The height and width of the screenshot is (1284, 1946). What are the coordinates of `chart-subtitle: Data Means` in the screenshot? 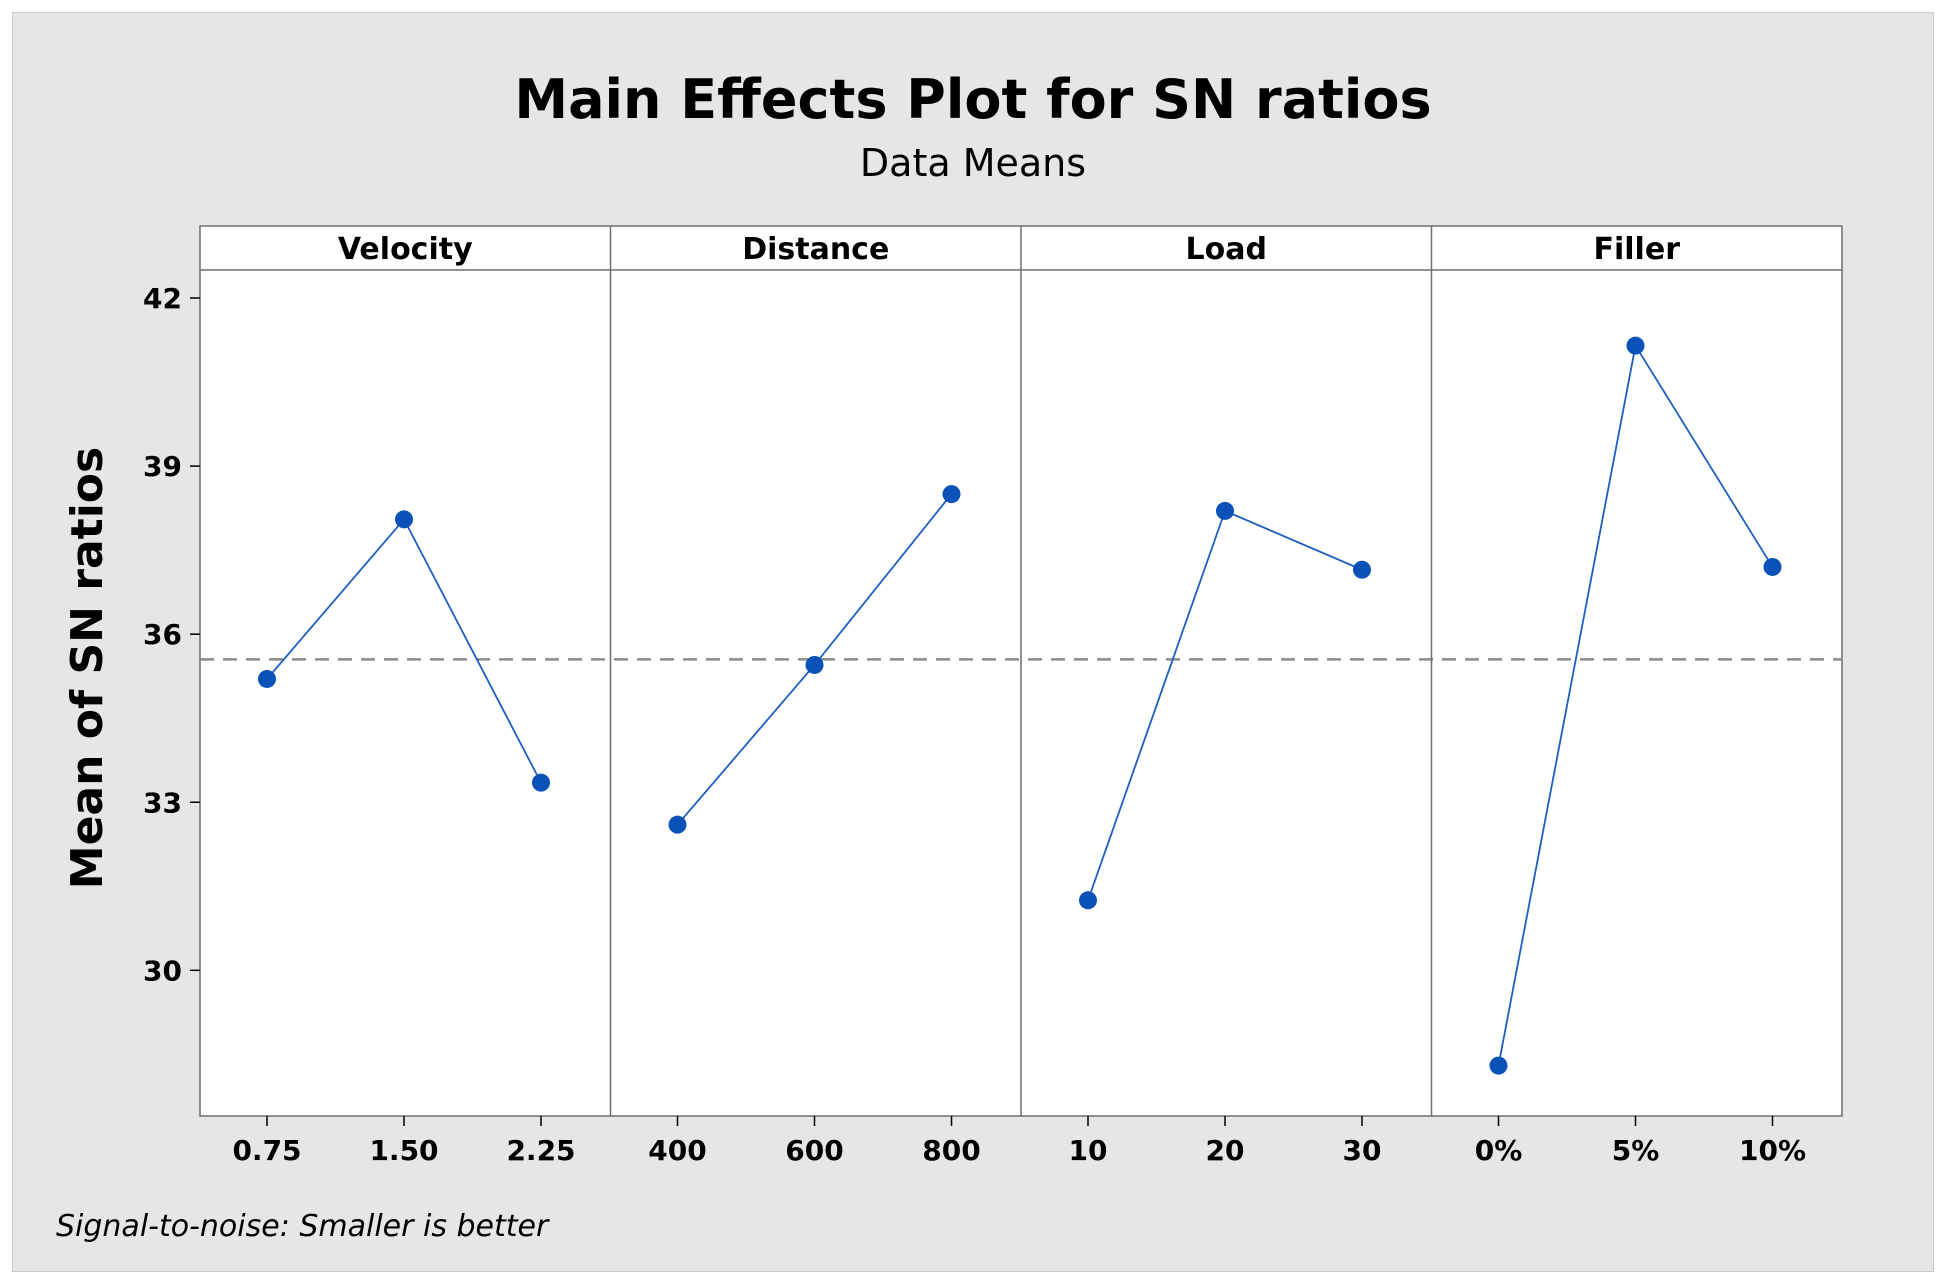 It's located at (973, 163).